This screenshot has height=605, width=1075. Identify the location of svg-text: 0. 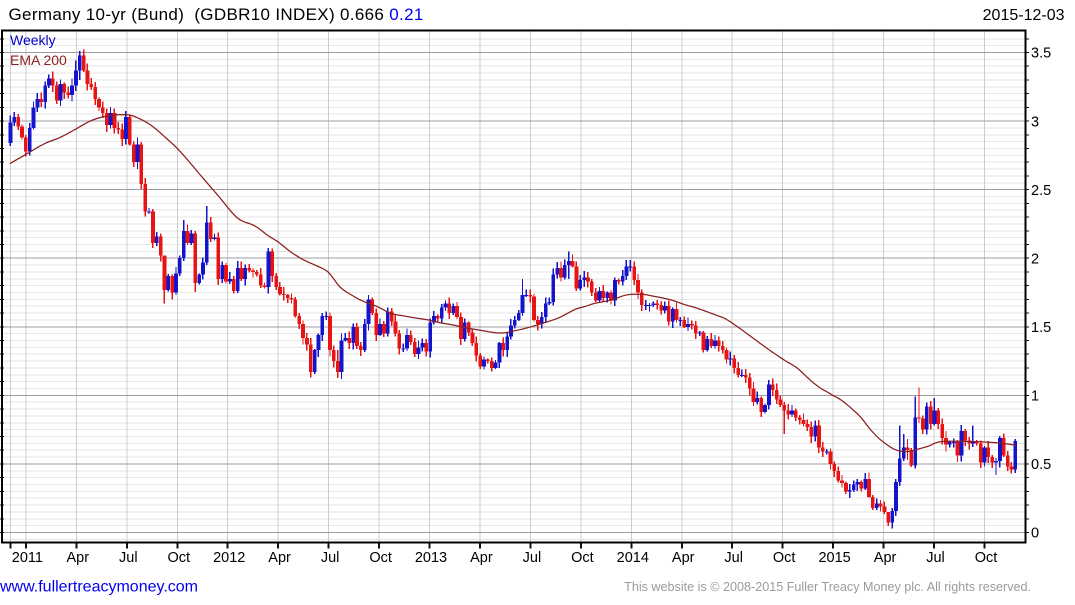
(1035, 534).